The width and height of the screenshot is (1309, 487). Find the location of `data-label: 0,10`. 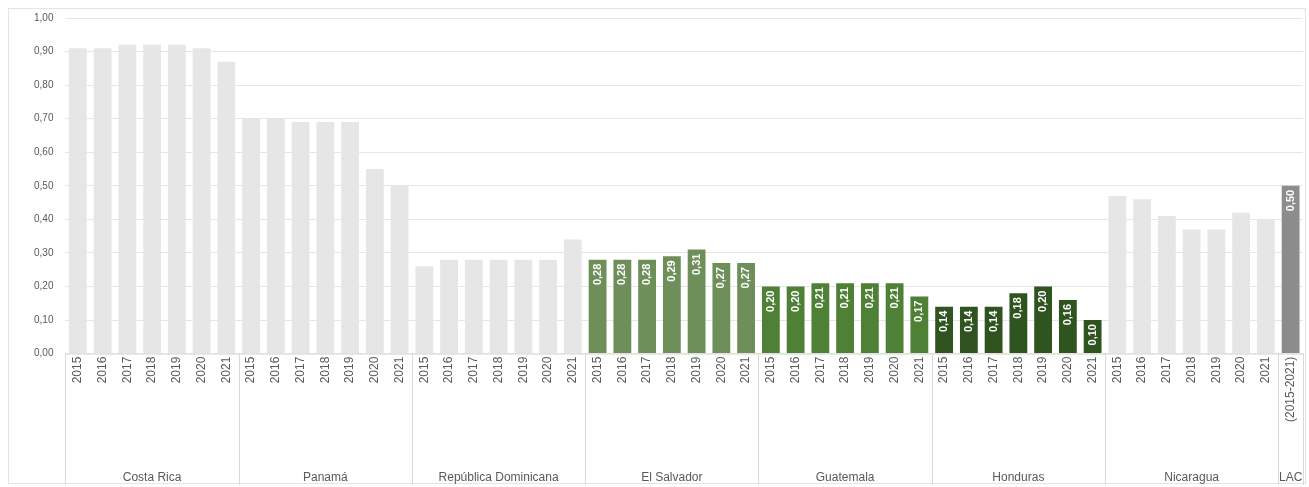

data-label: 0,10 is located at coordinates (1091, 335).